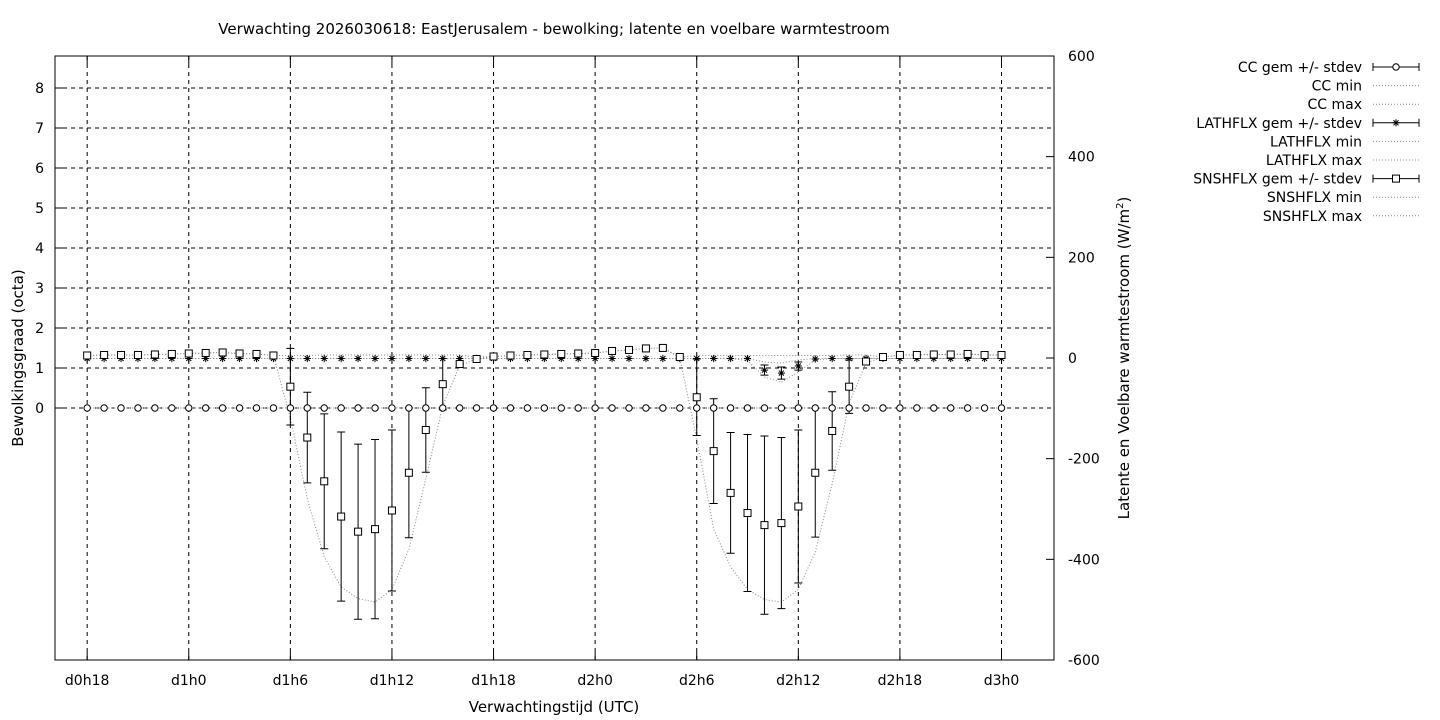  Describe the element at coordinates (1279, 124) in the screenshot. I see `legend-label: LATHFLX gem +/- stdev` at that location.